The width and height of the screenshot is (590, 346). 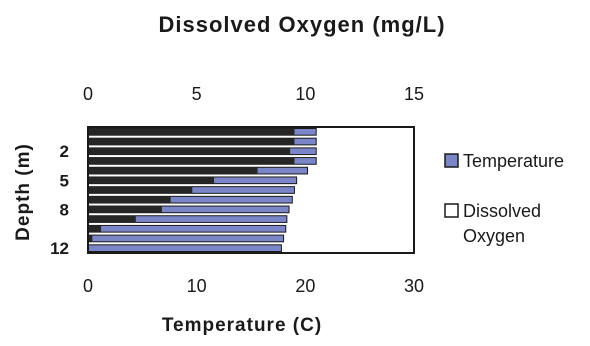 What do you see at coordinates (242, 325) in the screenshot?
I see `x-axis-label: Temperature (C)` at bounding box center [242, 325].